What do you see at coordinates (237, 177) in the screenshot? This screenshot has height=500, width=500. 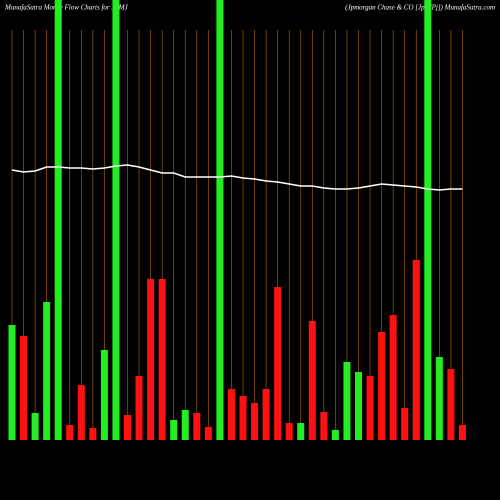 I see `price-line` at bounding box center [237, 177].